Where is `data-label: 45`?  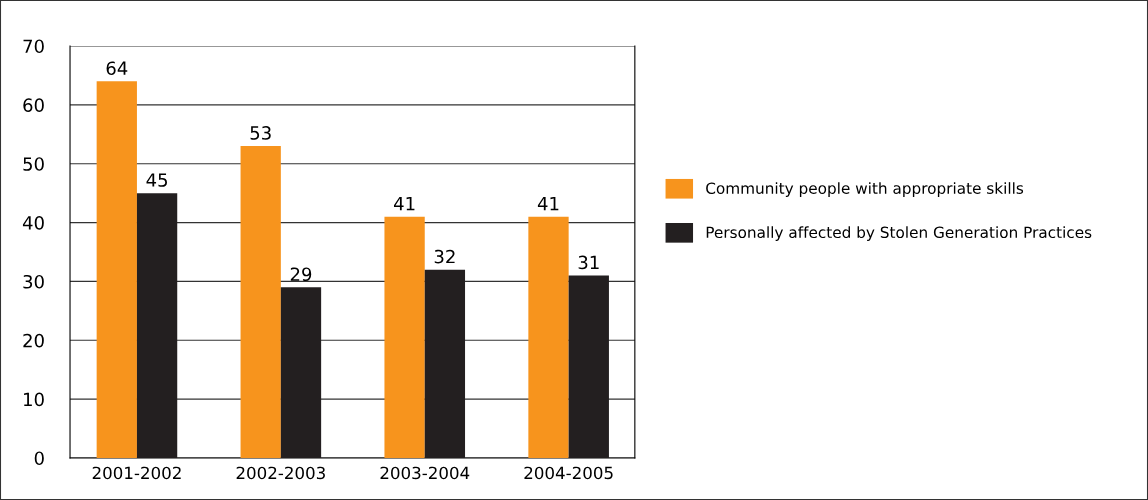
data-label: 45 is located at coordinates (156, 180).